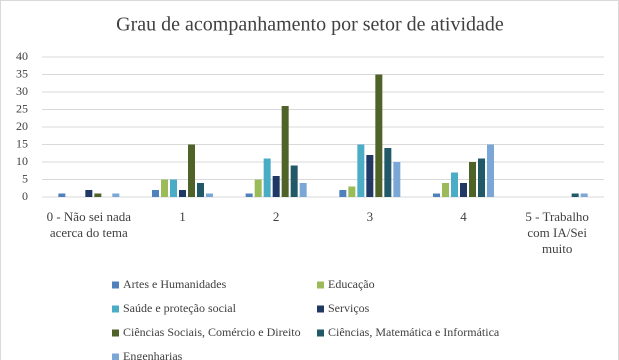 The width and height of the screenshot is (619, 360). I want to click on x-tick-label: 4, so click(463, 216).